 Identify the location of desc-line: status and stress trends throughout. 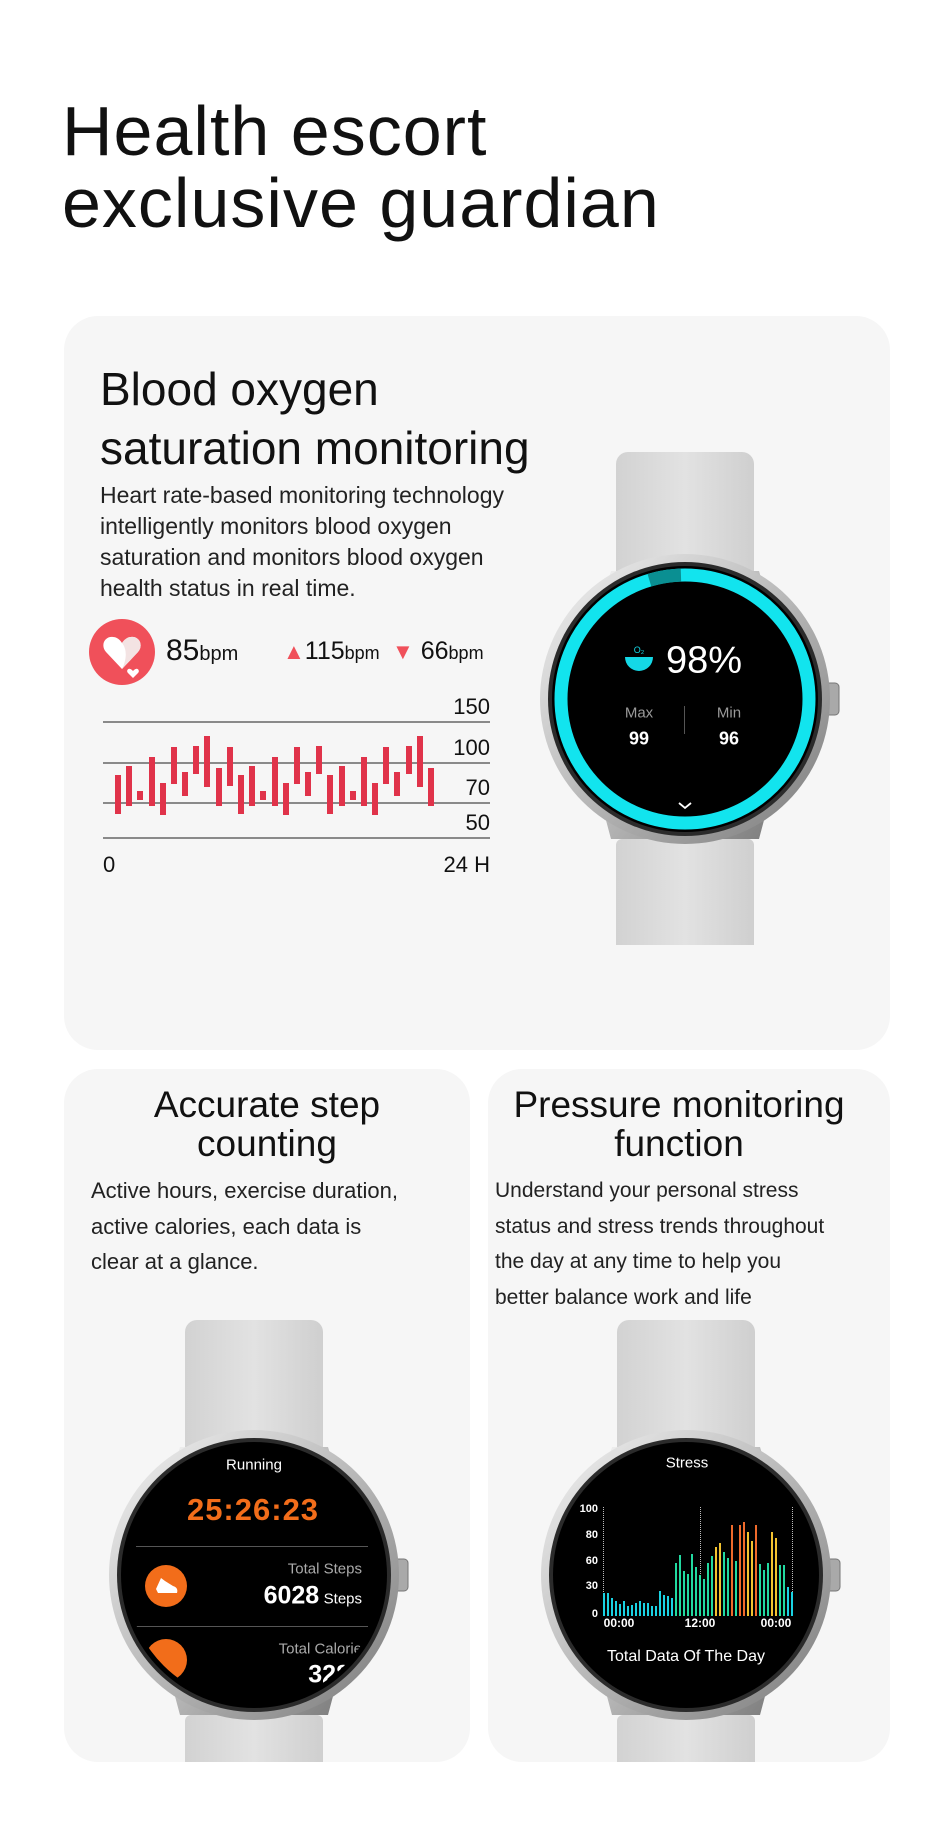
(660, 1226).